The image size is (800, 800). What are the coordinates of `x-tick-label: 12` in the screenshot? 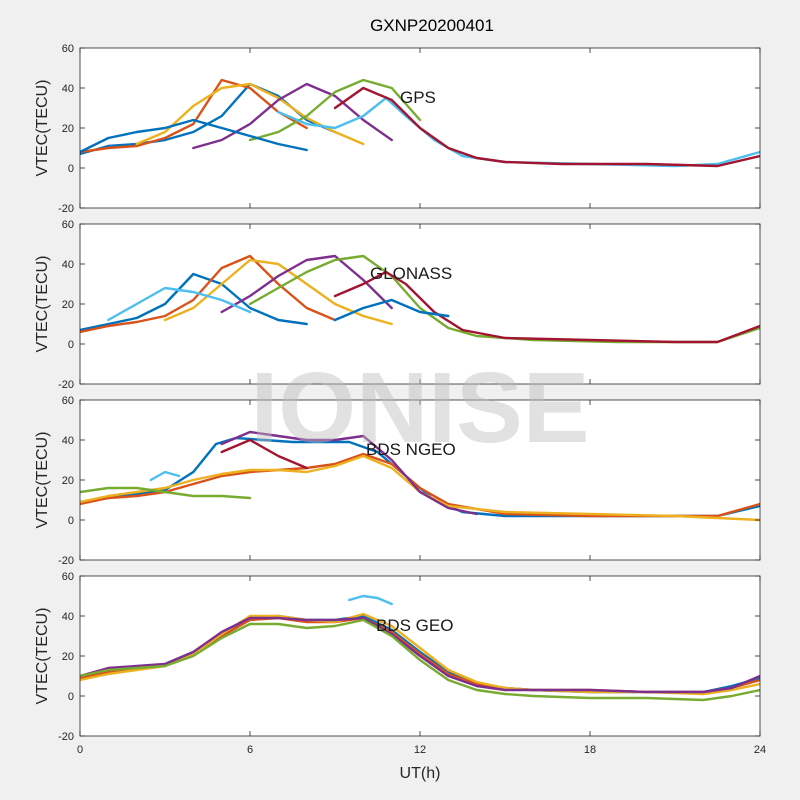 It's located at (420, 750).